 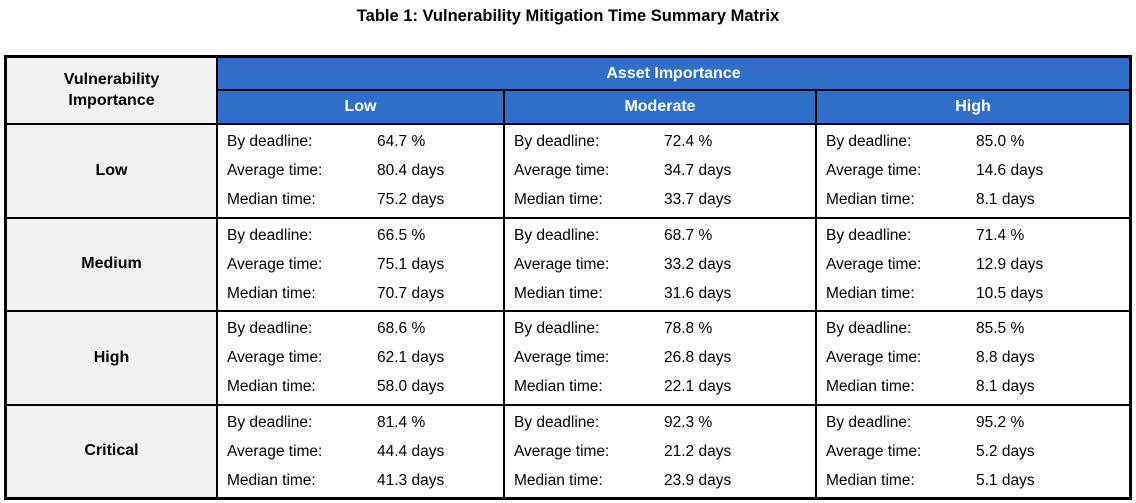 What do you see at coordinates (361, 293) in the screenshot?
I see `metric-median: Median time: 70.7 days` at bounding box center [361, 293].